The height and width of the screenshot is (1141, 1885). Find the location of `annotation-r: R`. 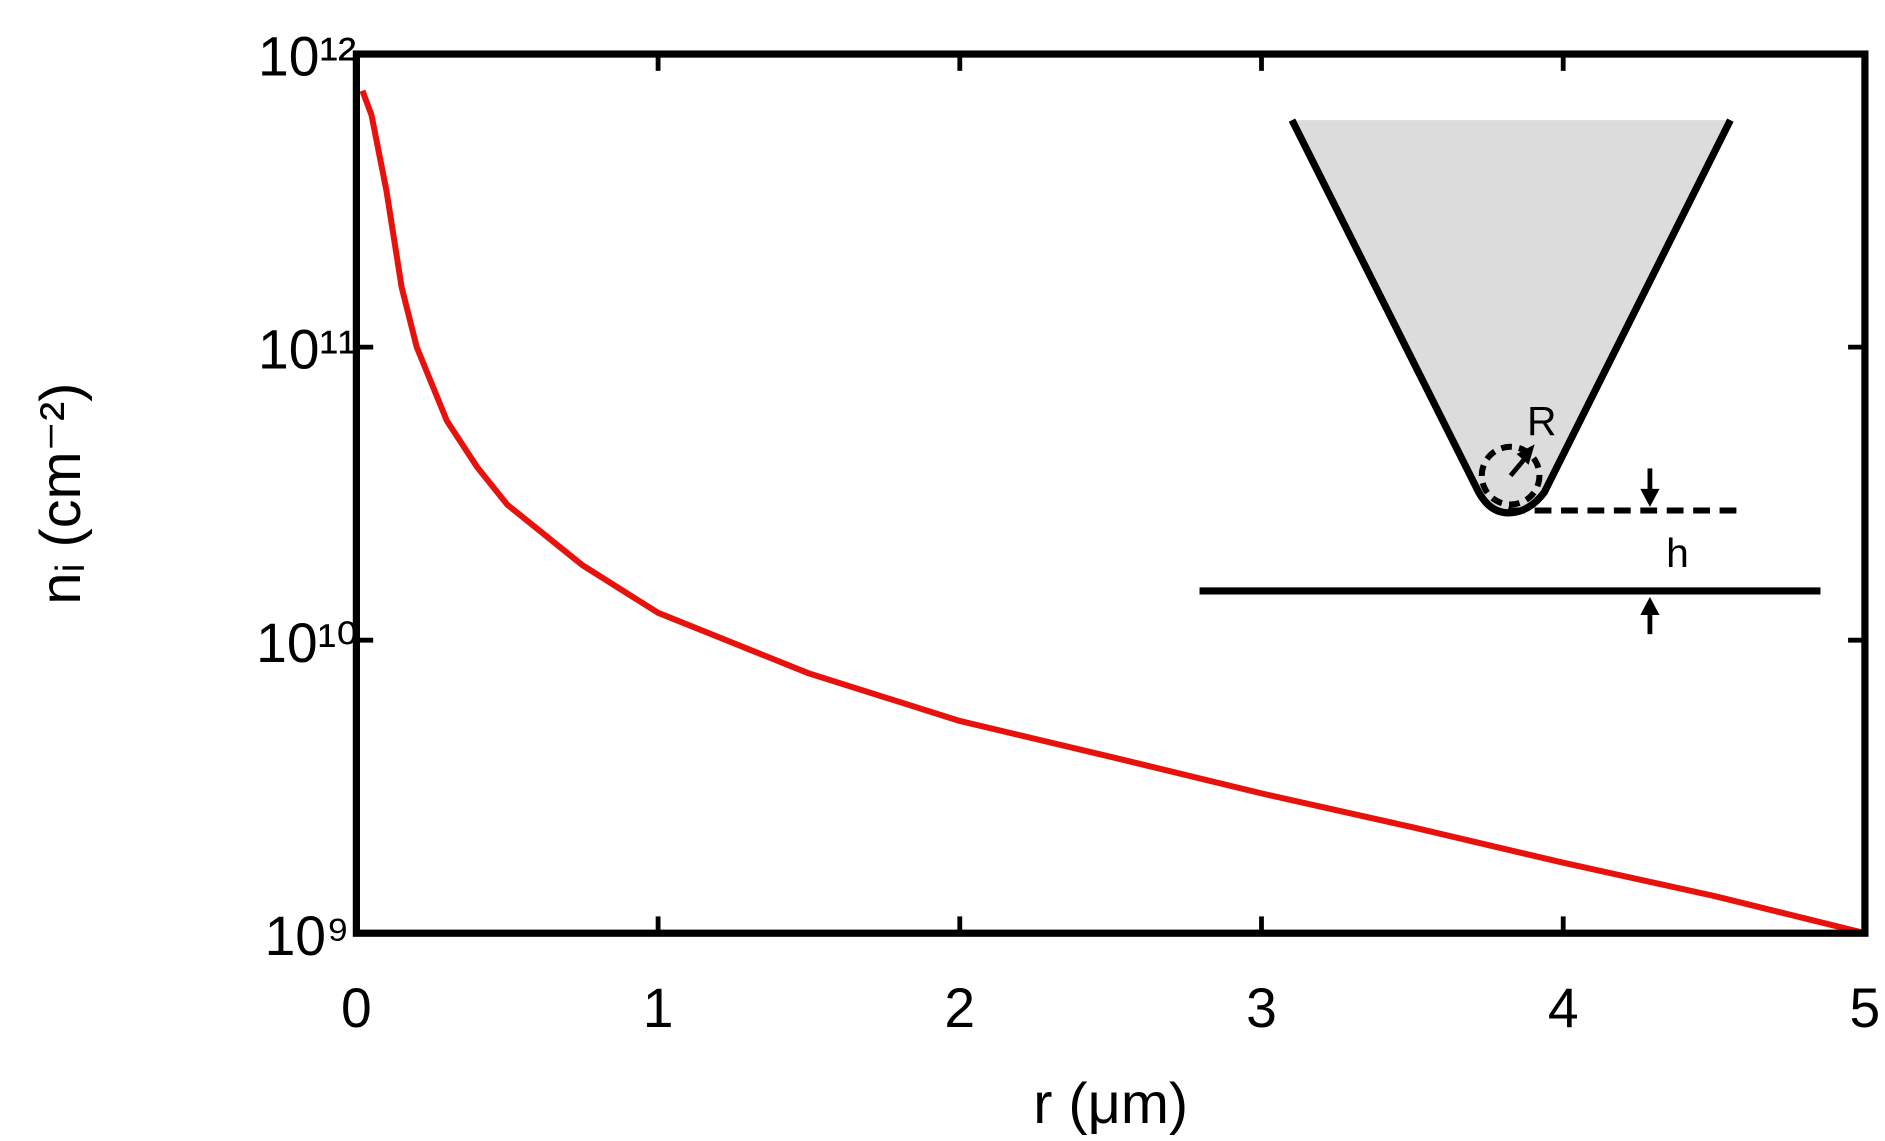

annotation-r: R is located at coordinates (1541, 421).